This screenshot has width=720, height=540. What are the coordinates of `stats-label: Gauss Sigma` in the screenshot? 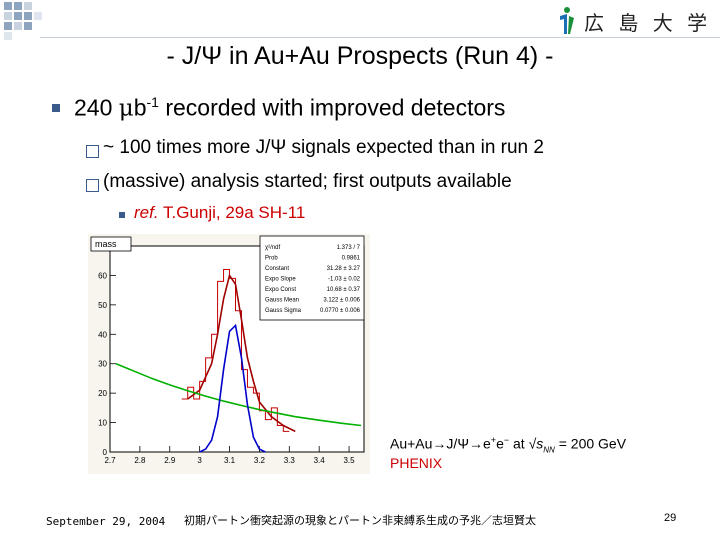 It's located at (283, 311).